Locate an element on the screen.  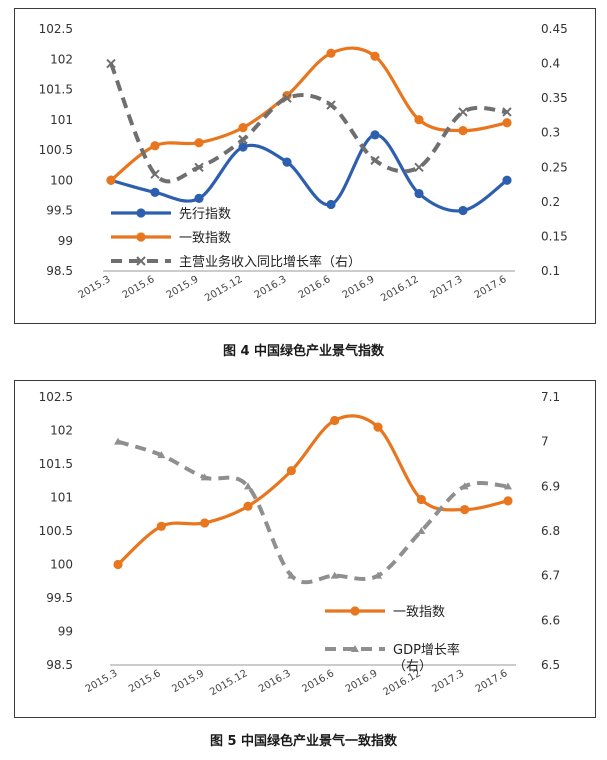
right-axis-tick-label: 0.2 is located at coordinates (550, 202).